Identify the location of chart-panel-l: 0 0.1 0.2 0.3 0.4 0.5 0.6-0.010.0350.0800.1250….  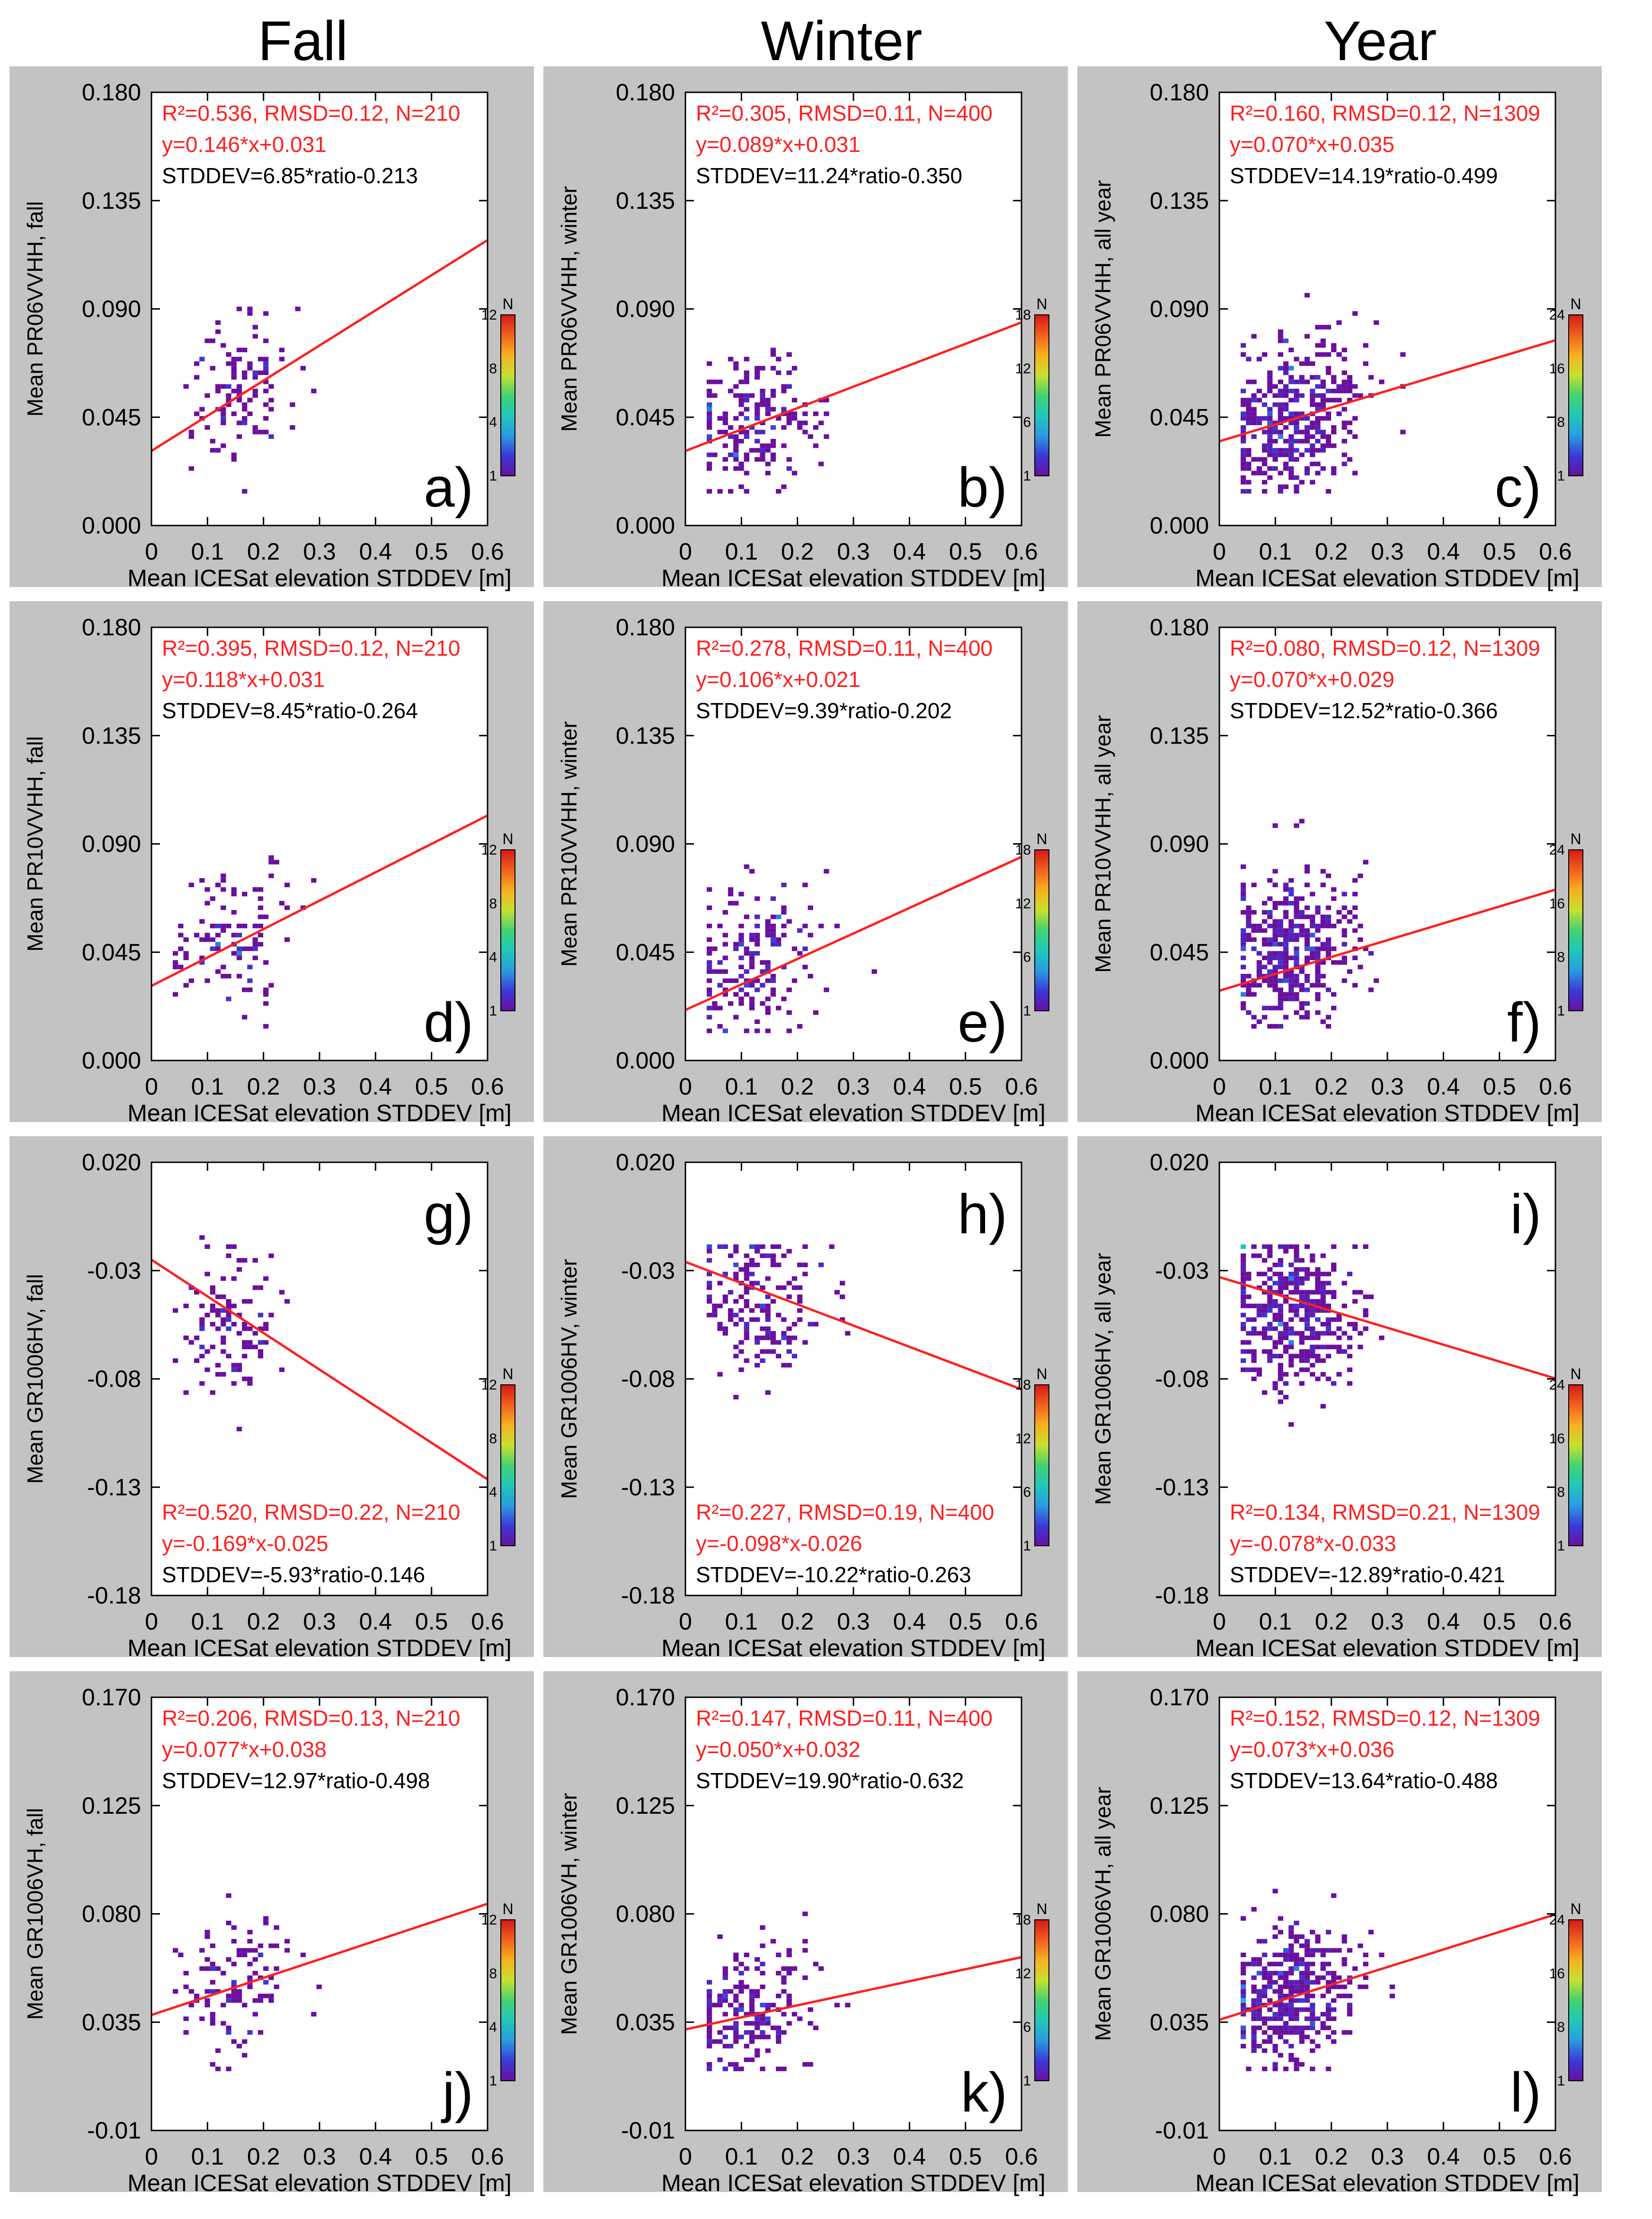
(1339, 1933).